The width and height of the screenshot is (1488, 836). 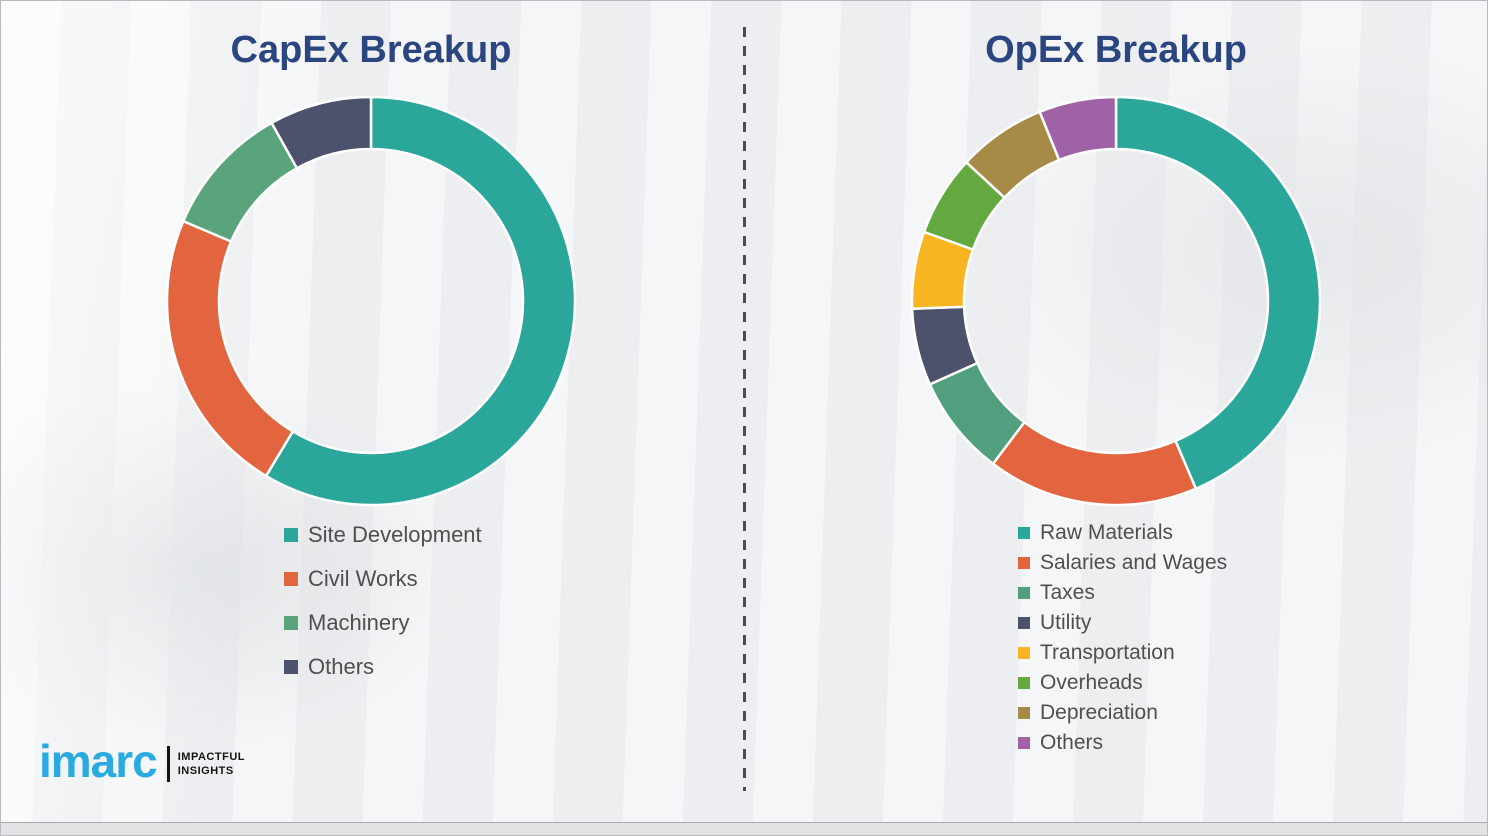 I want to click on legend-swatch-raw-materials, so click(x=1024, y=533).